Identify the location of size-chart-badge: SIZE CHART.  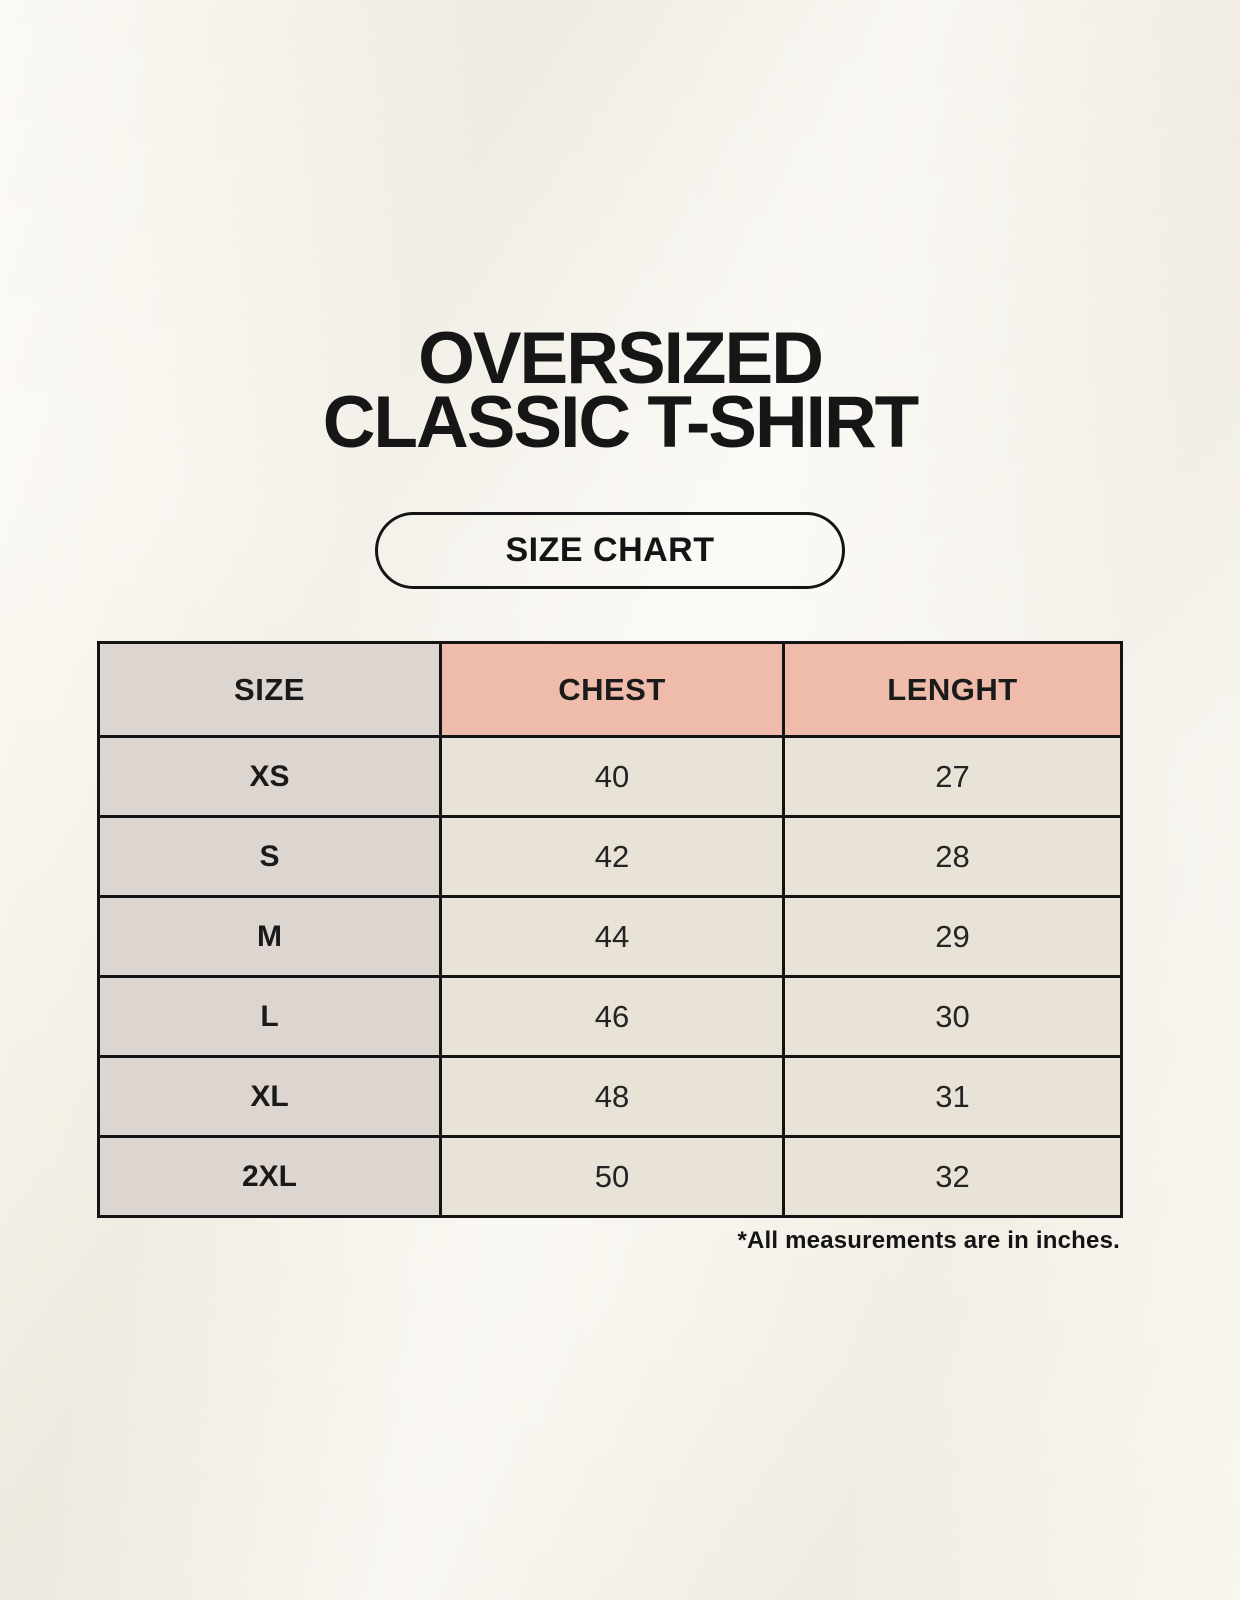
(610, 550).